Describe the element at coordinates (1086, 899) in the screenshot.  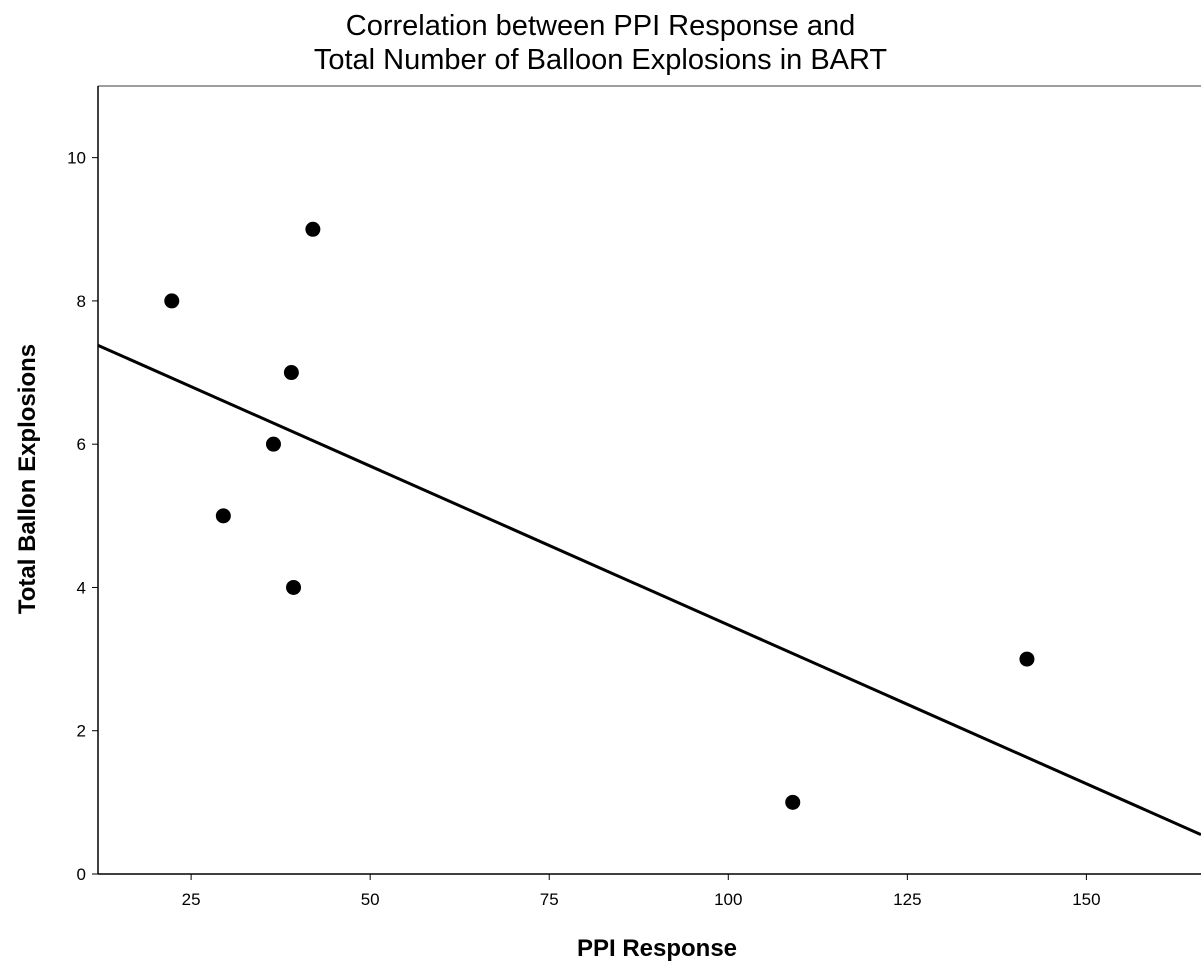
I see `x-tick-label: 150` at that location.